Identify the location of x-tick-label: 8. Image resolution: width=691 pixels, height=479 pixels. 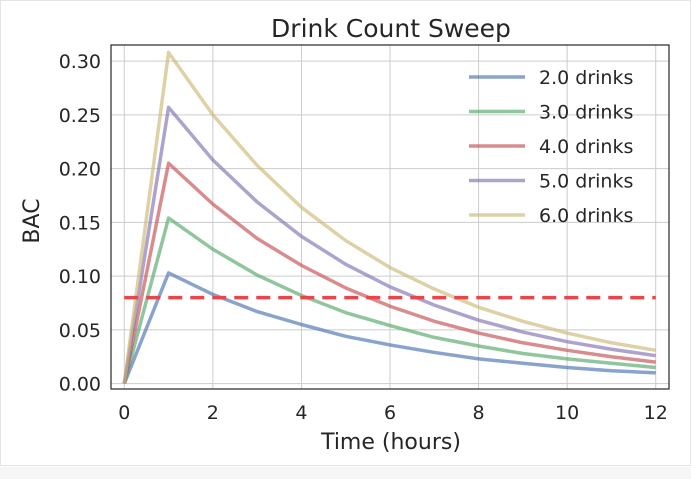
(479, 413).